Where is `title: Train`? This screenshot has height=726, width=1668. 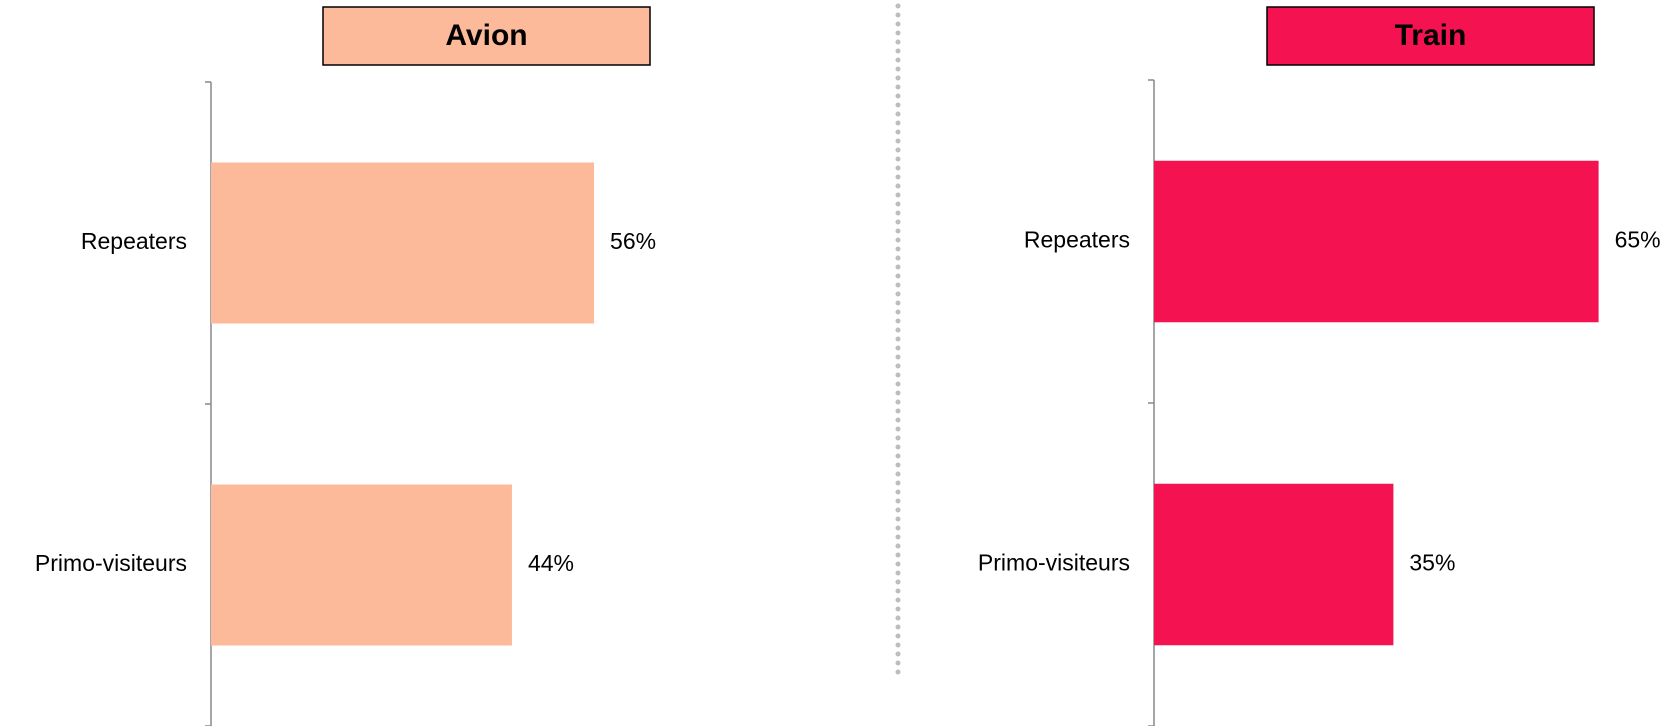
title: Train is located at coordinates (1431, 35).